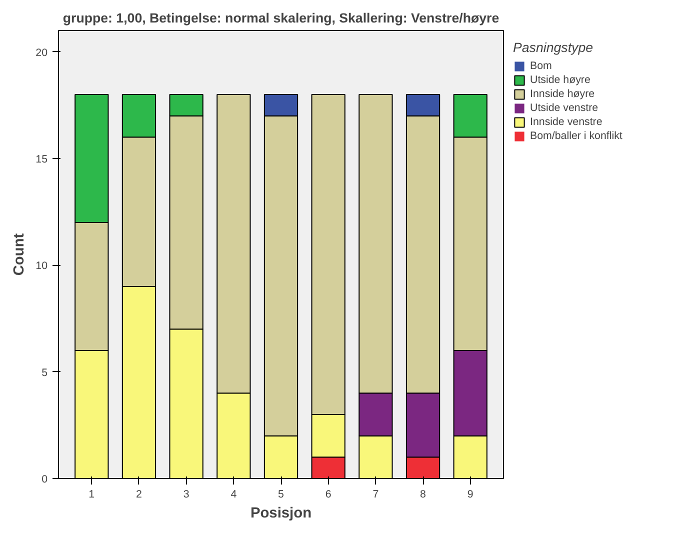 The height and width of the screenshot is (539, 673). I want to click on x-tick-label: 1, so click(91, 494).